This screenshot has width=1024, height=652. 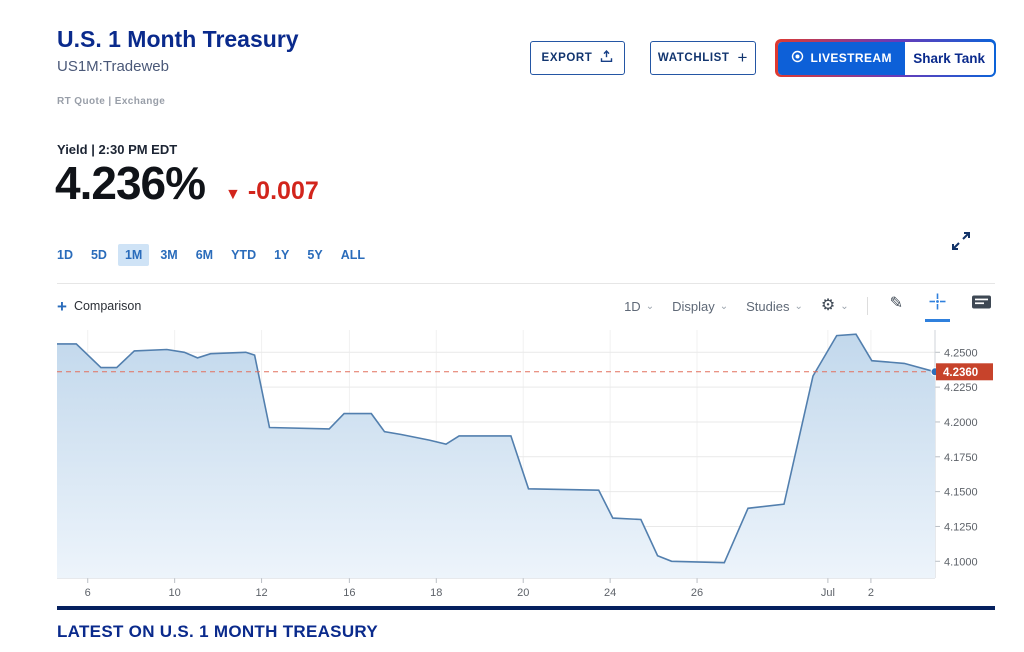 I want to click on display-dropdown: Display ⌄, so click(x=700, y=306).